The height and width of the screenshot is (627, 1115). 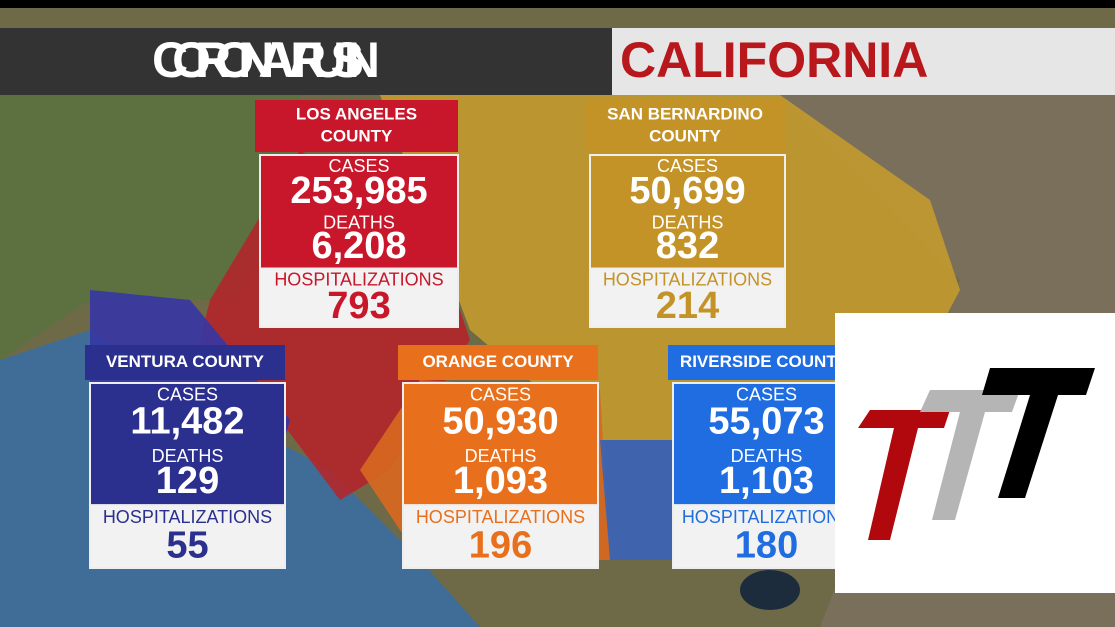 What do you see at coordinates (266, 60) in the screenshot?
I see `title-left: CORONAVIRUS IN` at bounding box center [266, 60].